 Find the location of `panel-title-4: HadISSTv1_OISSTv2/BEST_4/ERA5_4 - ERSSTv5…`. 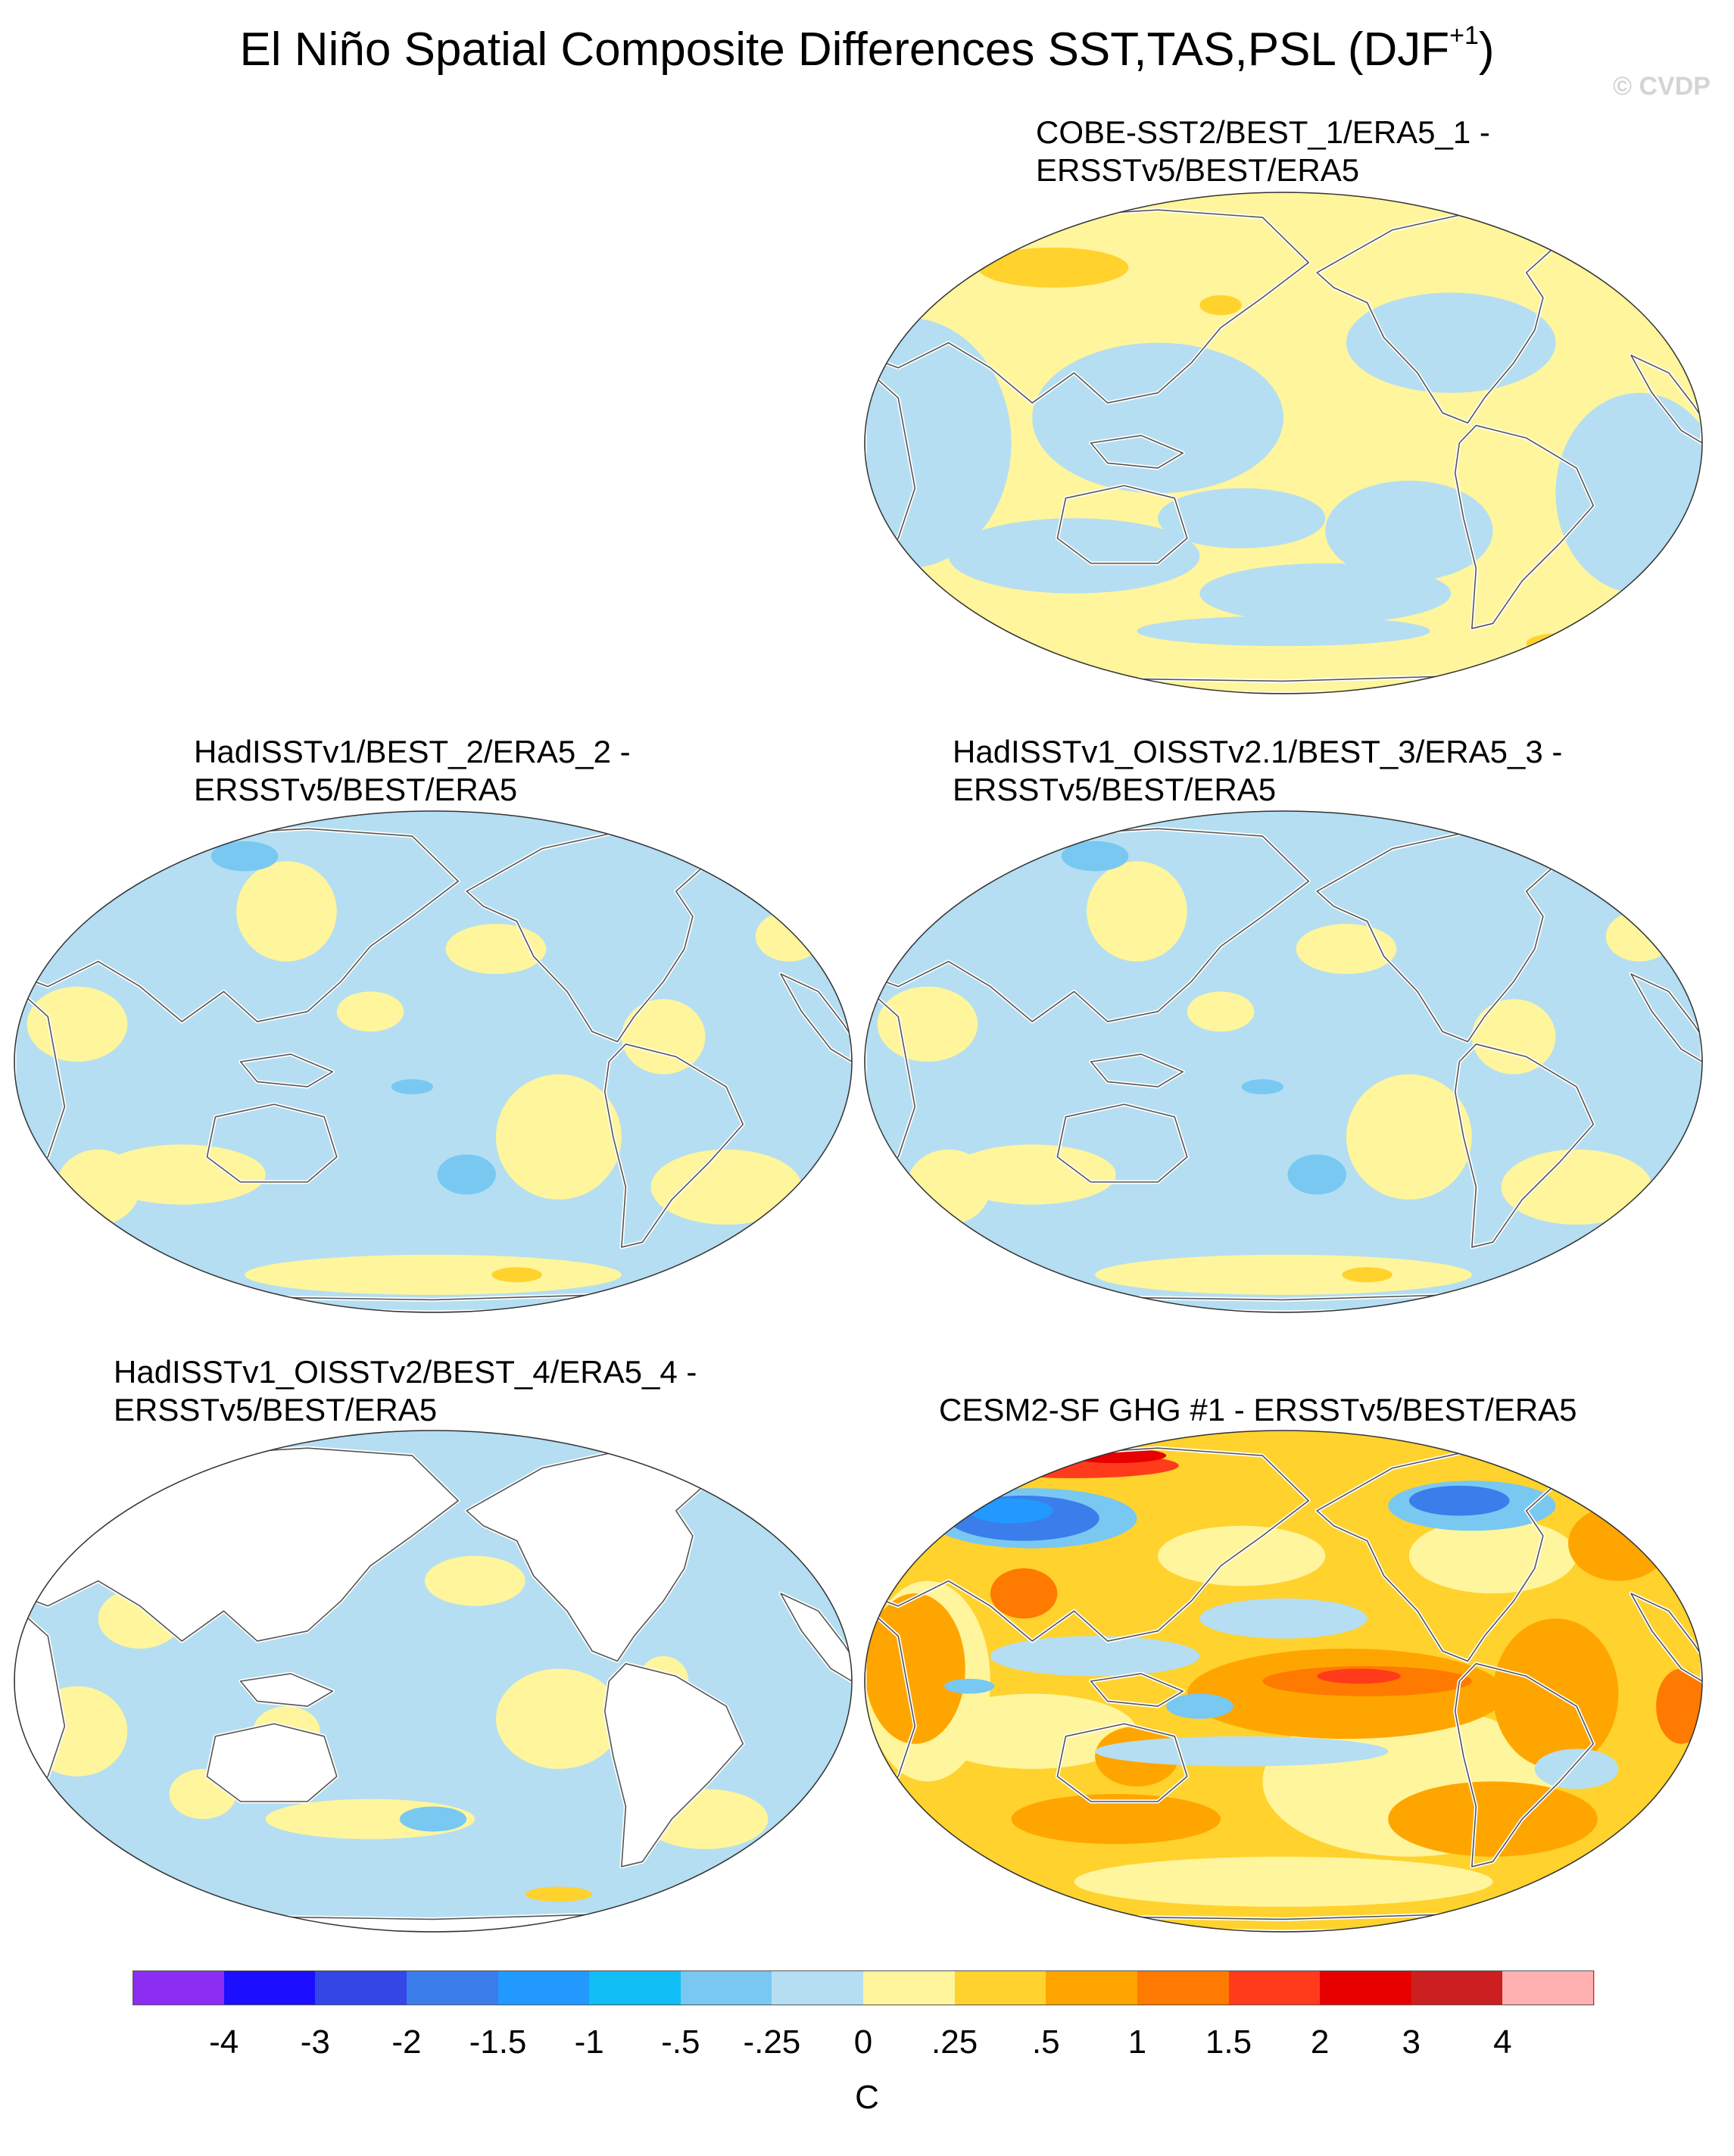

panel-title-4: HadISSTv1_OISSTv2/BEST_4/ERA5_4 - ERSSTv5… is located at coordinates (406, 1390).